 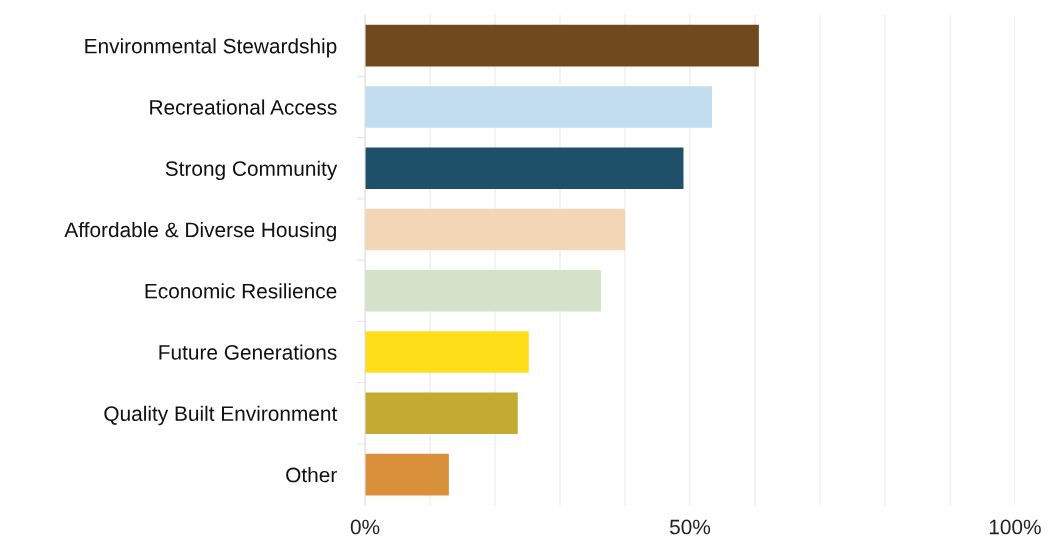 What do you see at coordinates (251, 170) in the screenshot?
I see `y-tick-label: Strong Community` at bounding box center [251, 170].